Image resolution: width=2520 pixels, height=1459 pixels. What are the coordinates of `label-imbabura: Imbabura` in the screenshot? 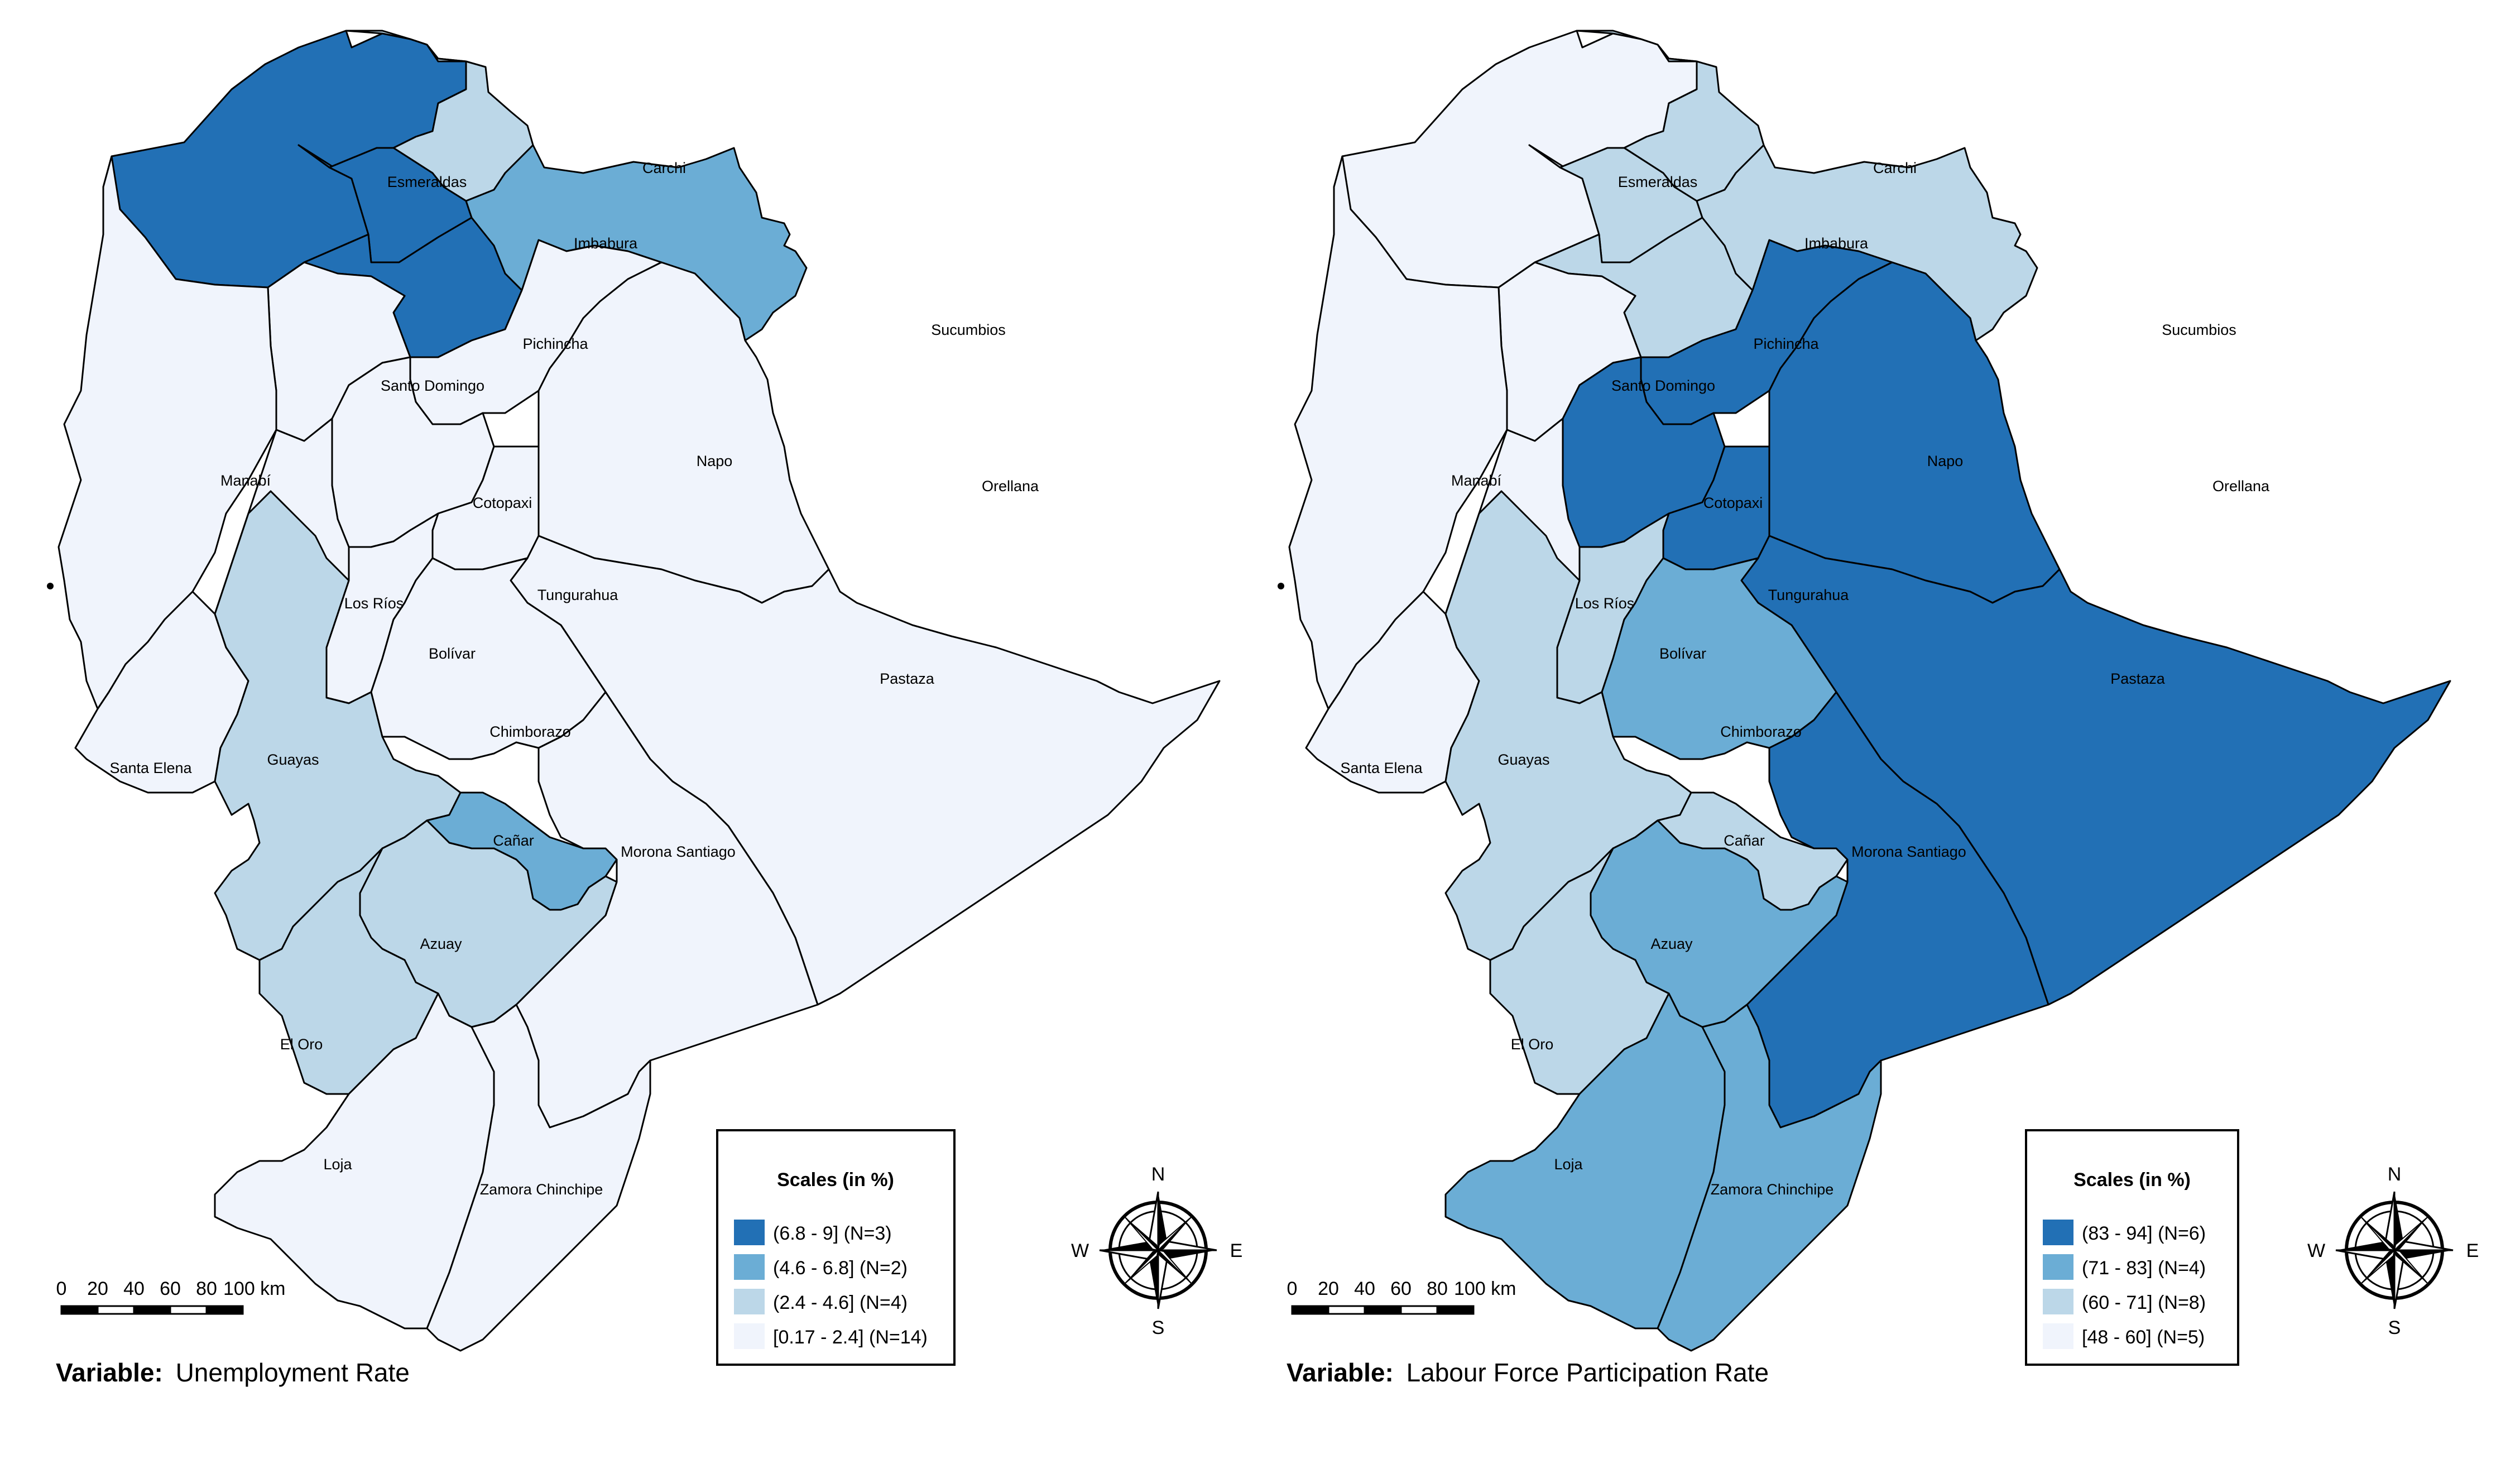 It's located at (606, 244).